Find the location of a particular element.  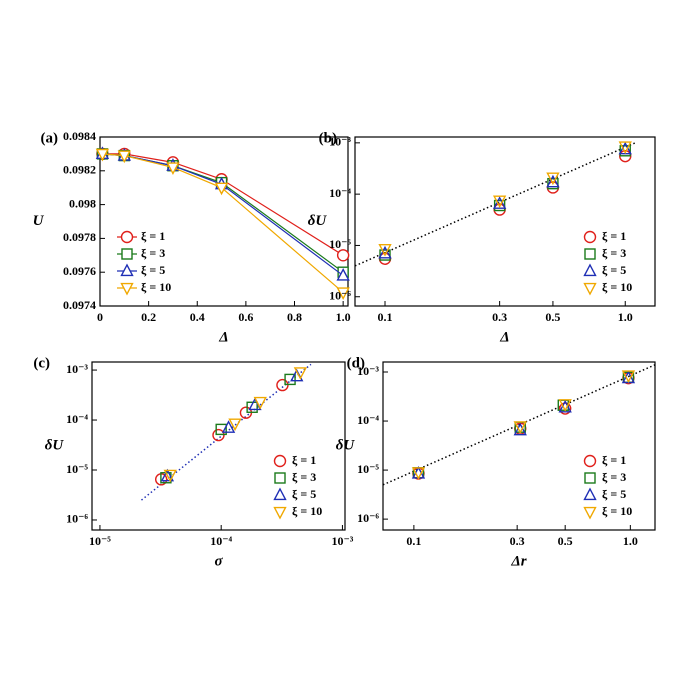

fit-line is located at coordinates (519, 425).